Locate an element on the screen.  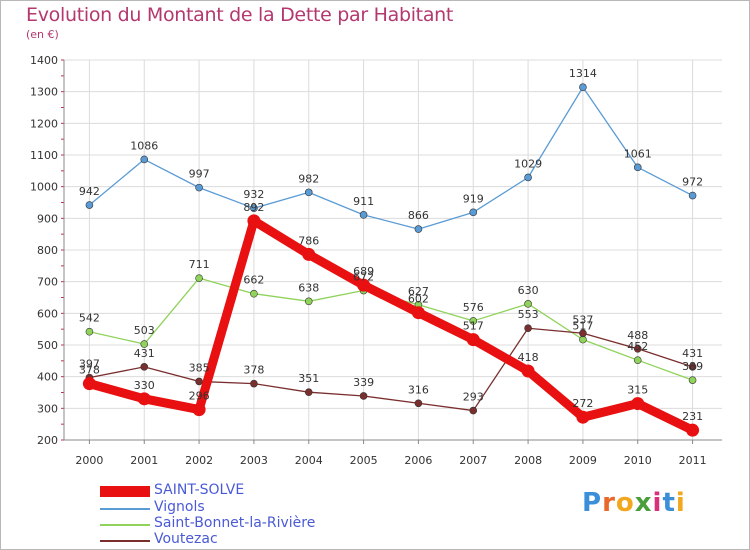
data-label-saint-solve: 231 is located at coordinates (692, 416).